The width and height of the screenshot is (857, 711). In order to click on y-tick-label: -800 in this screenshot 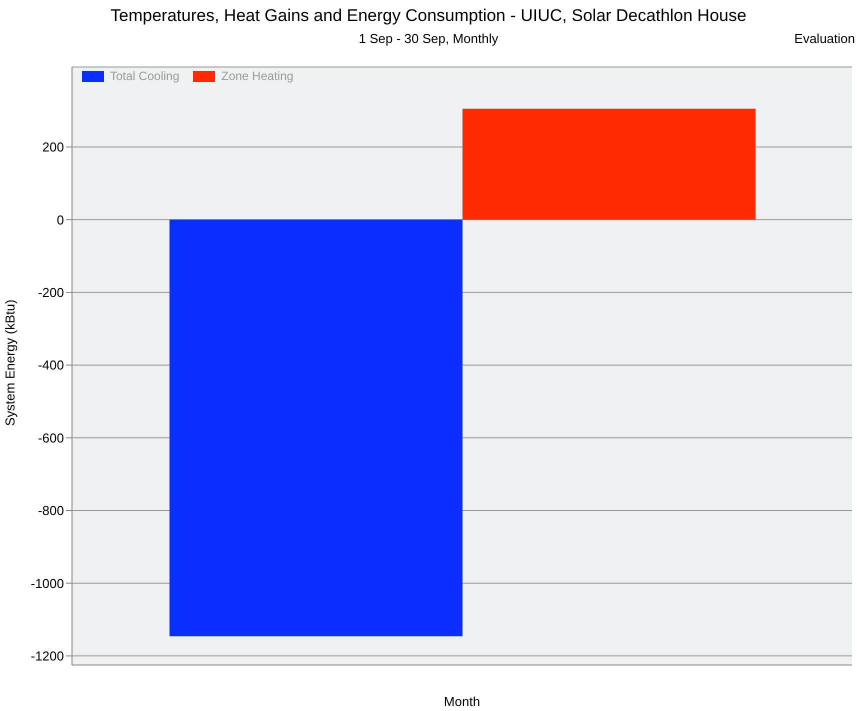, I will do `click(51, 510)`.